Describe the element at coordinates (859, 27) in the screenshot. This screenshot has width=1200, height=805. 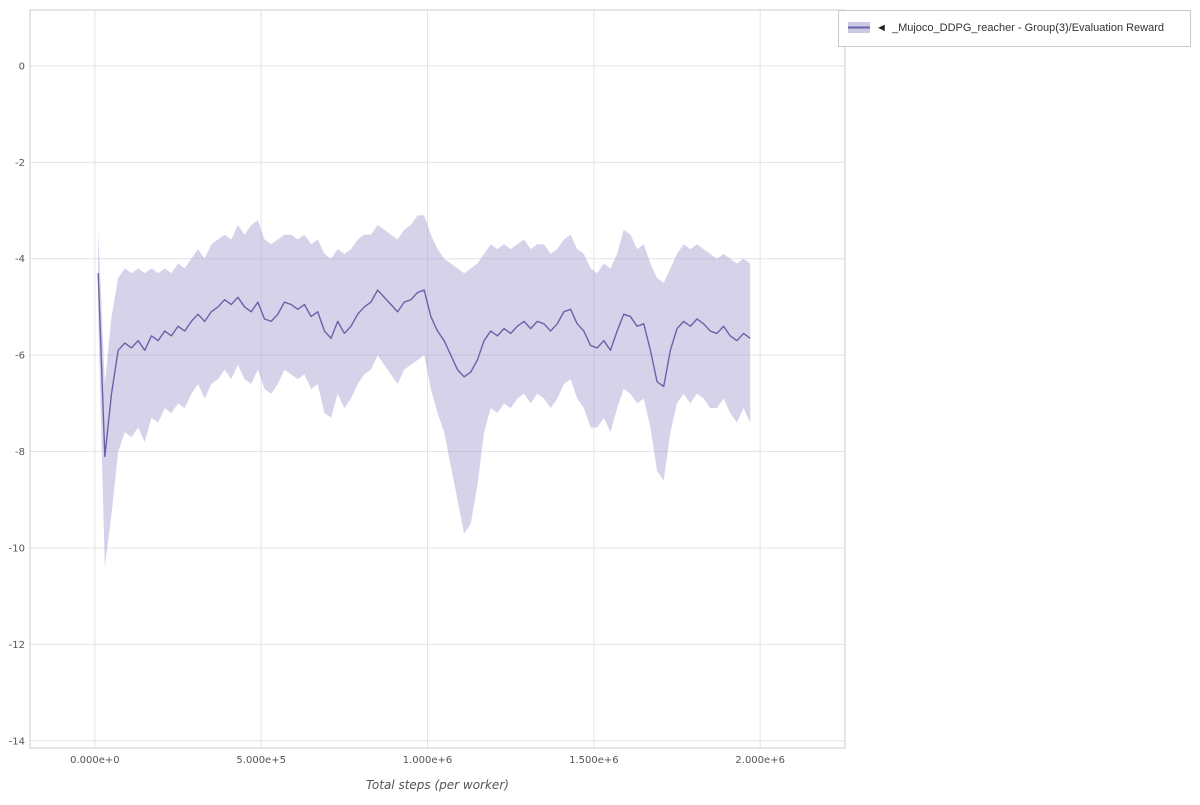
I see `legend-band-swatch-icon` at that location.